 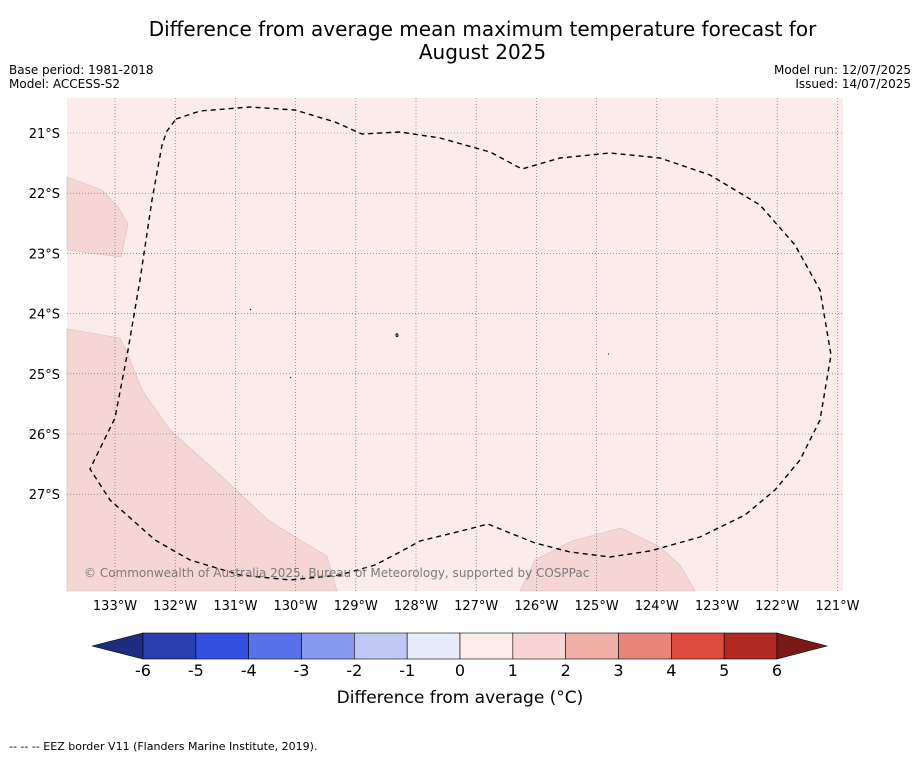 I want to click on colorbar-tick-label: -5, so click(x=196, y=670).